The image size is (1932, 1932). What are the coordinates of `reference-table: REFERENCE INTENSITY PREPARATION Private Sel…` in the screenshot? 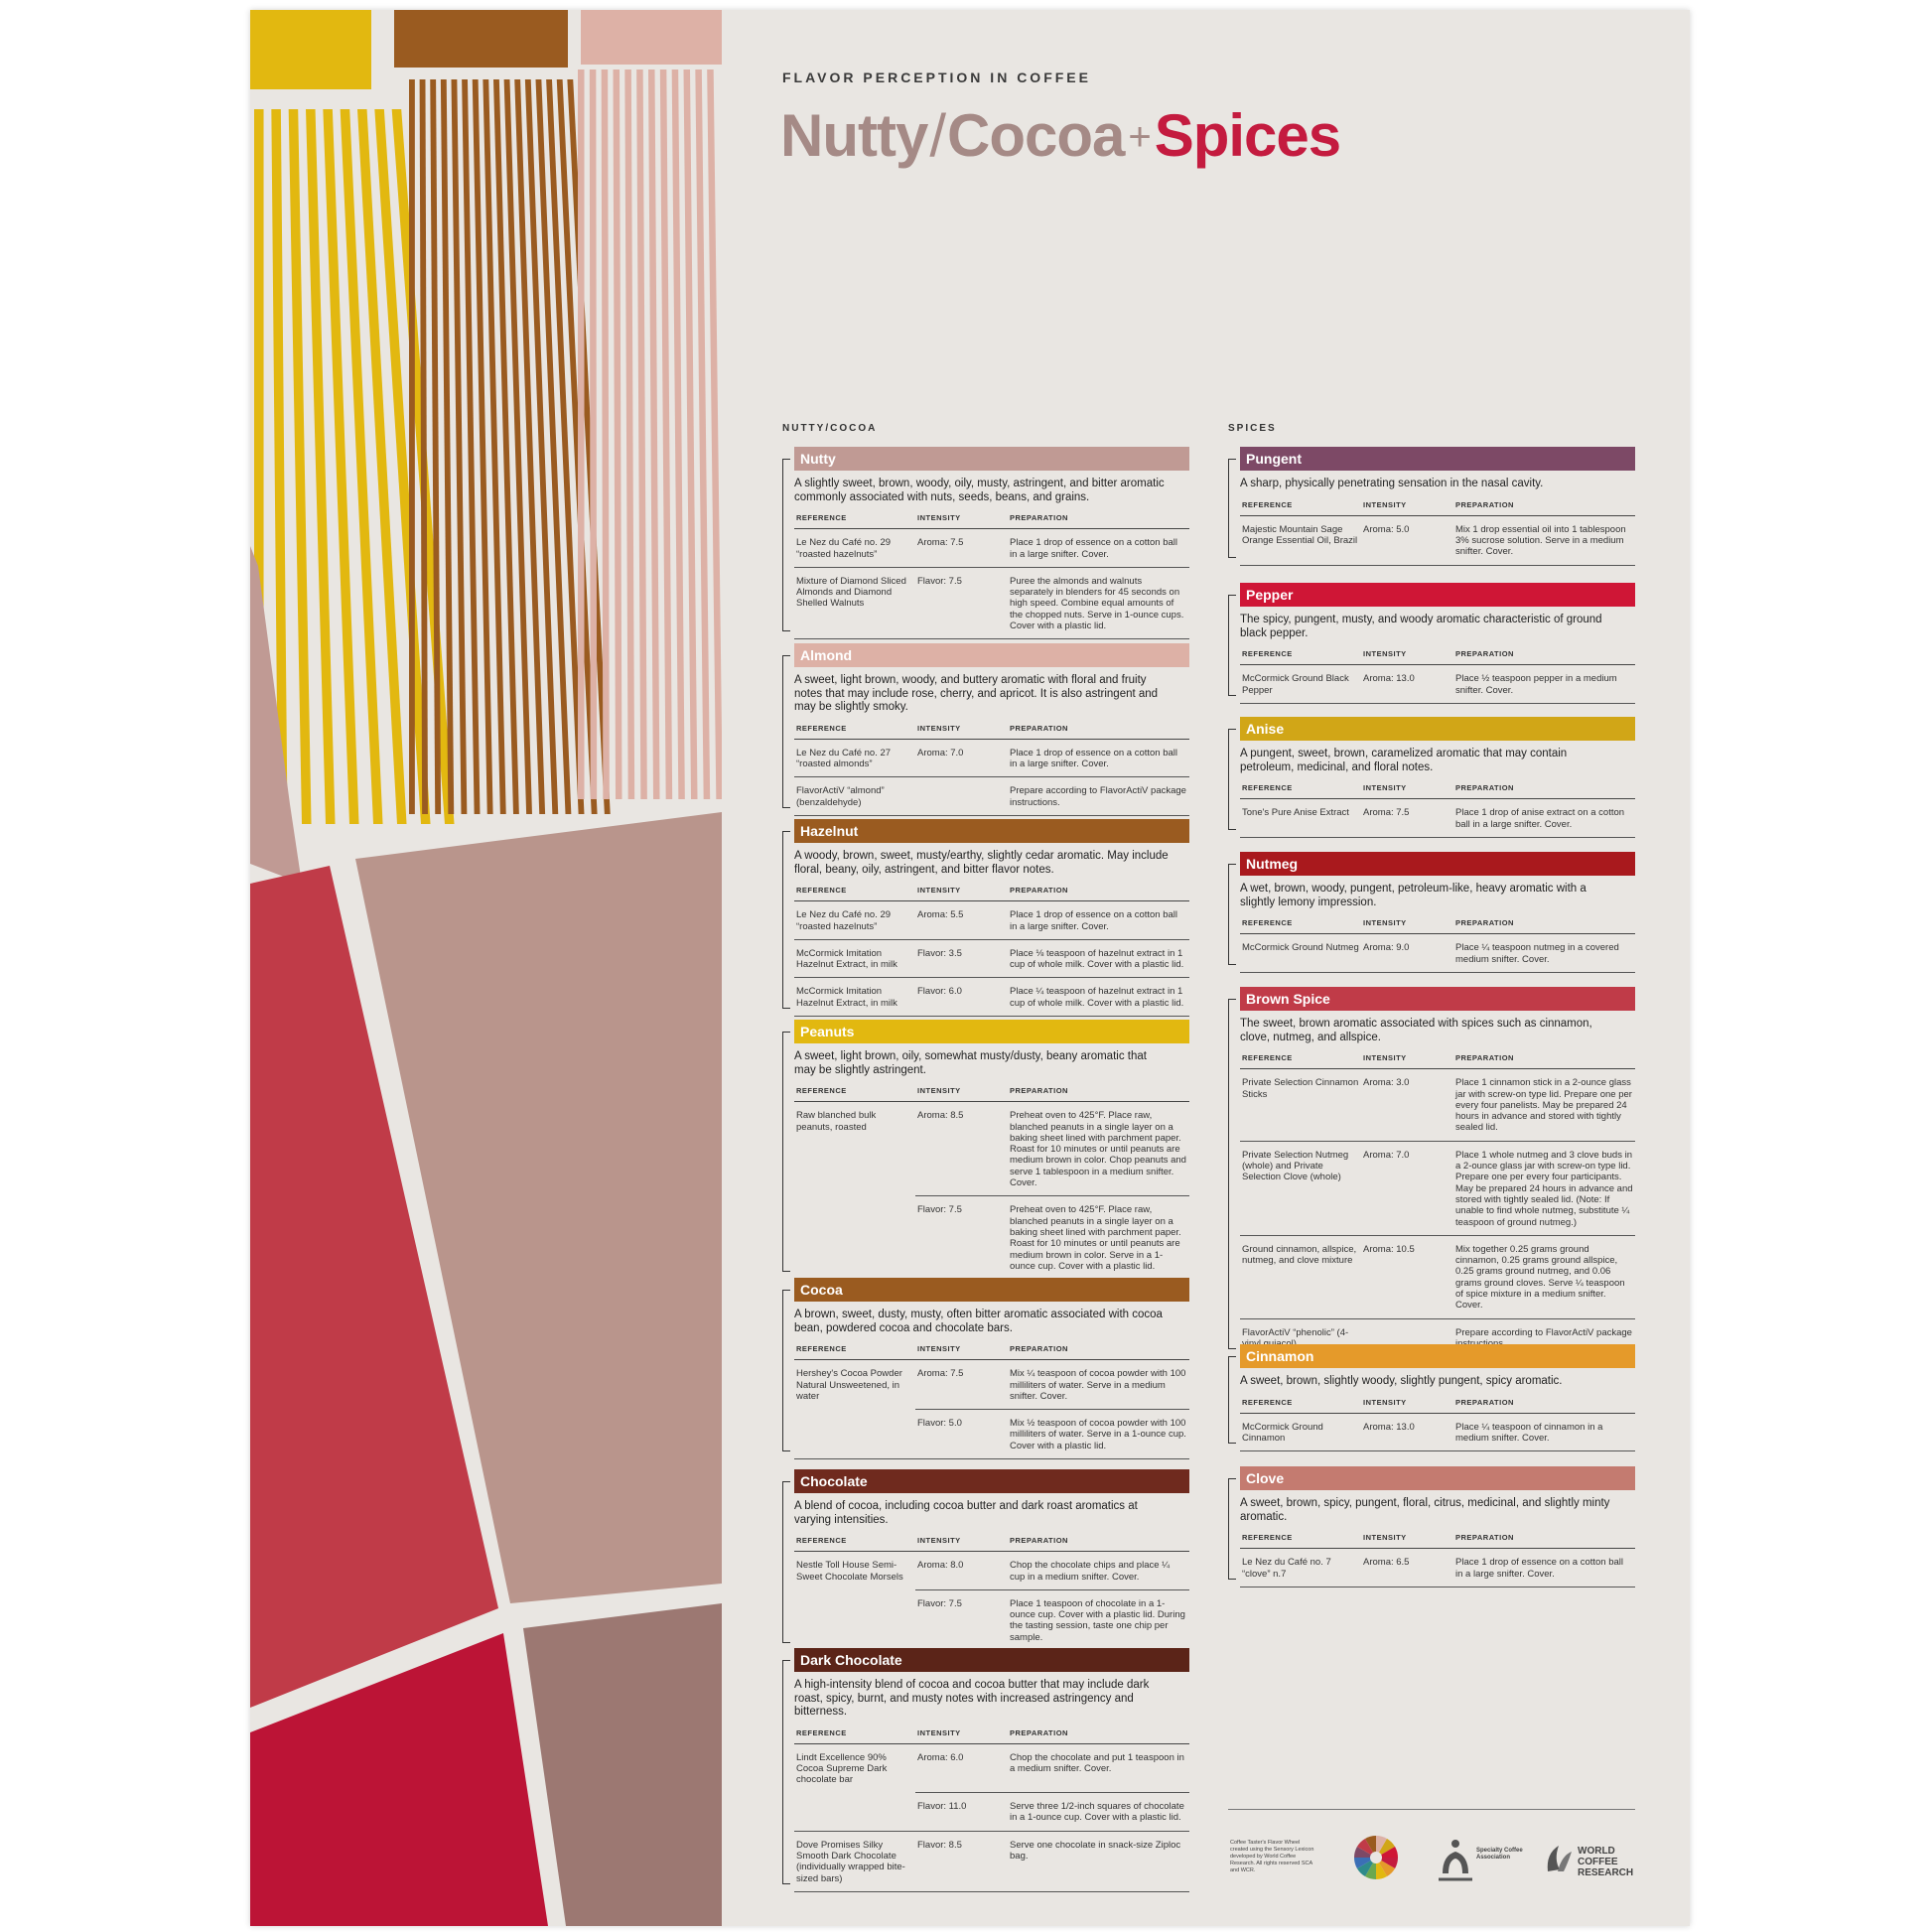 It's located at (1438, 1204).